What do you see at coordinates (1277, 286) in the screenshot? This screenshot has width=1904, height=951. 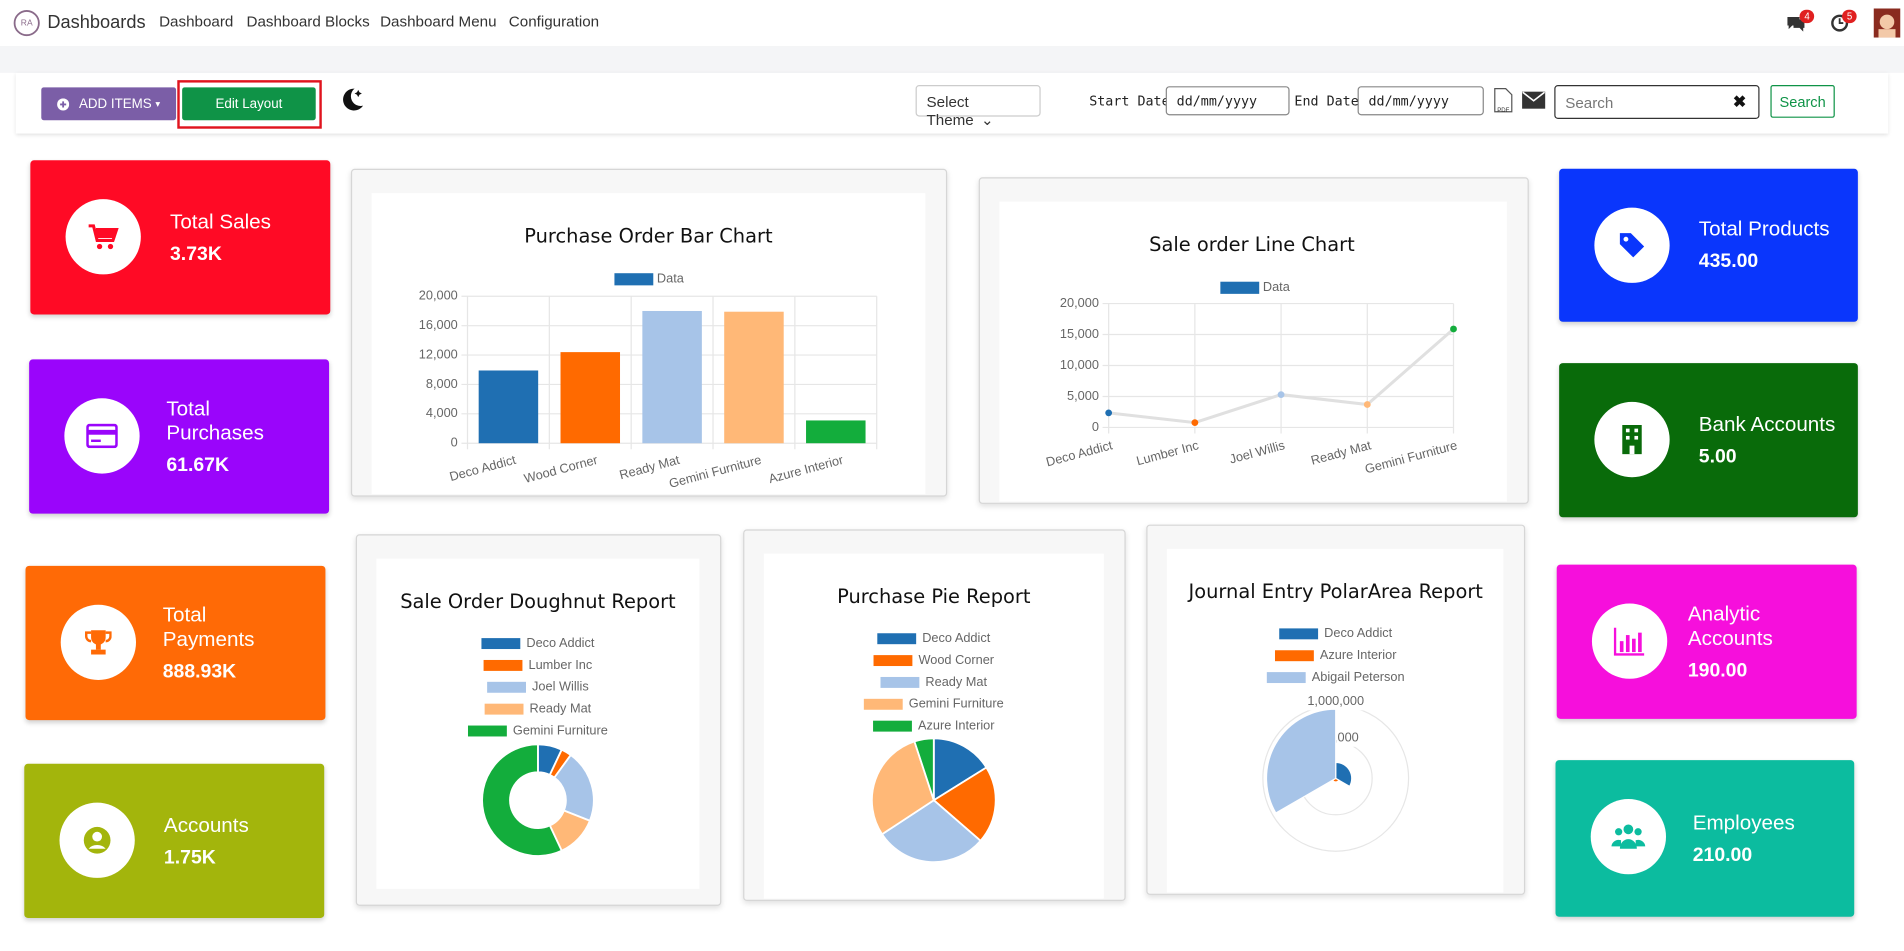 I see `legend-label: Data` at bounding box center [1277, 286].